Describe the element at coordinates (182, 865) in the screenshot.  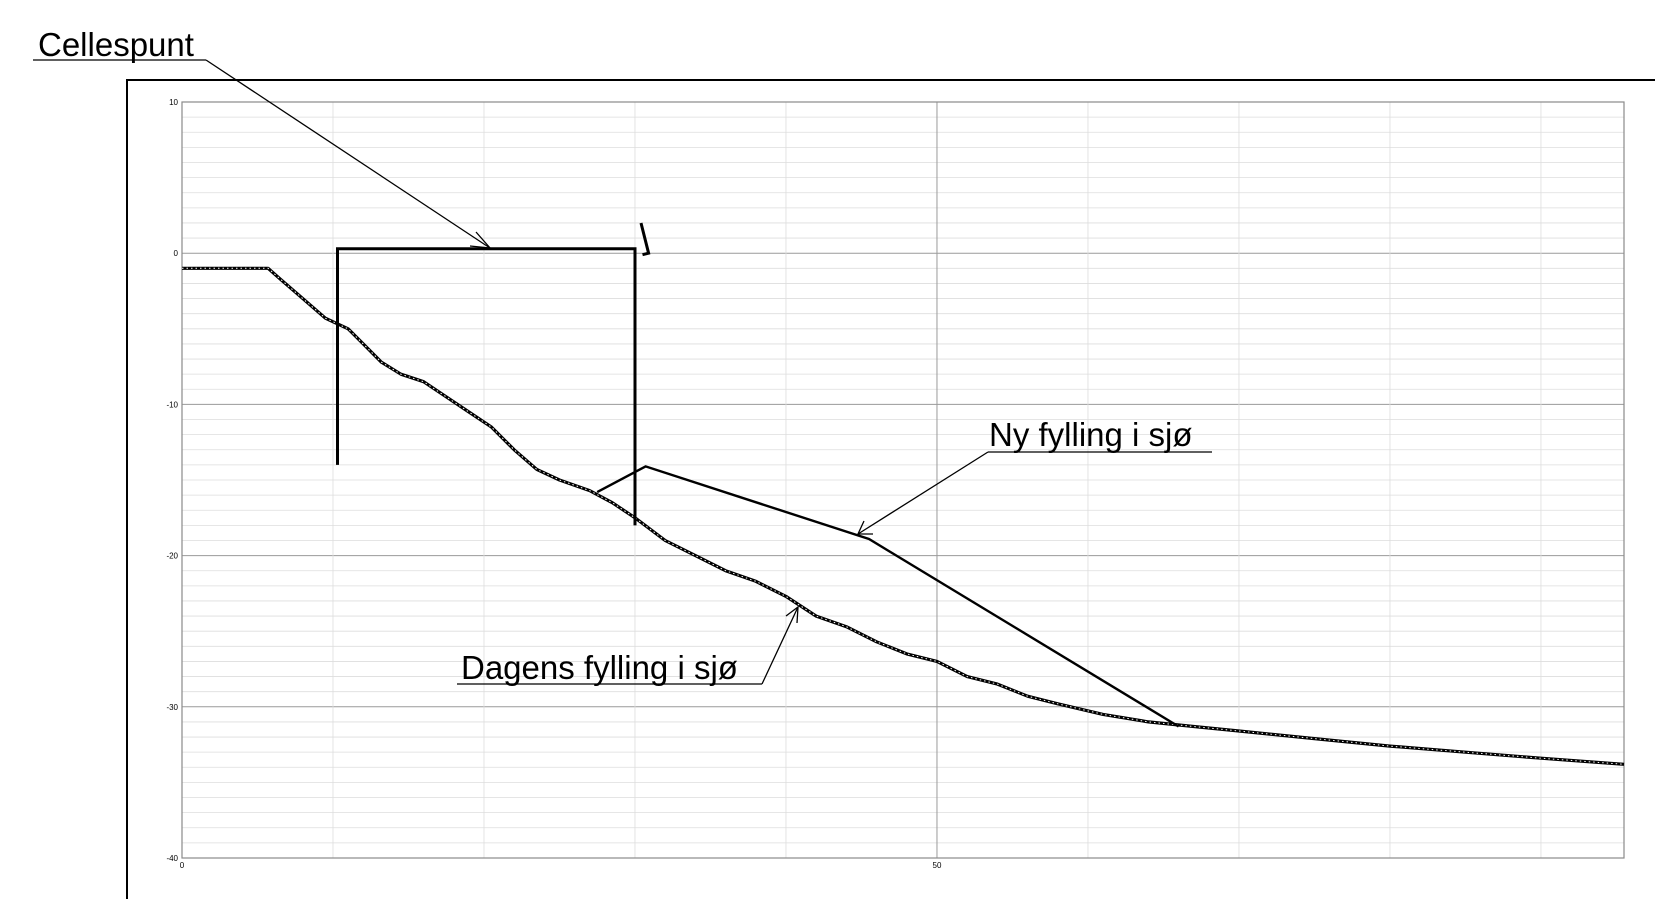
I see `x-tick-label: 0` at that location.